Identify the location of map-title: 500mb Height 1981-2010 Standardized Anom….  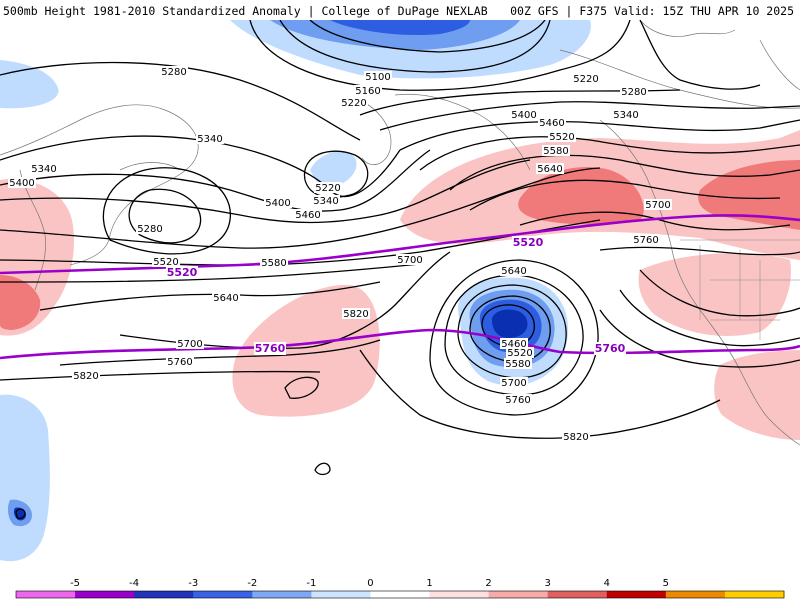
(245, 11).